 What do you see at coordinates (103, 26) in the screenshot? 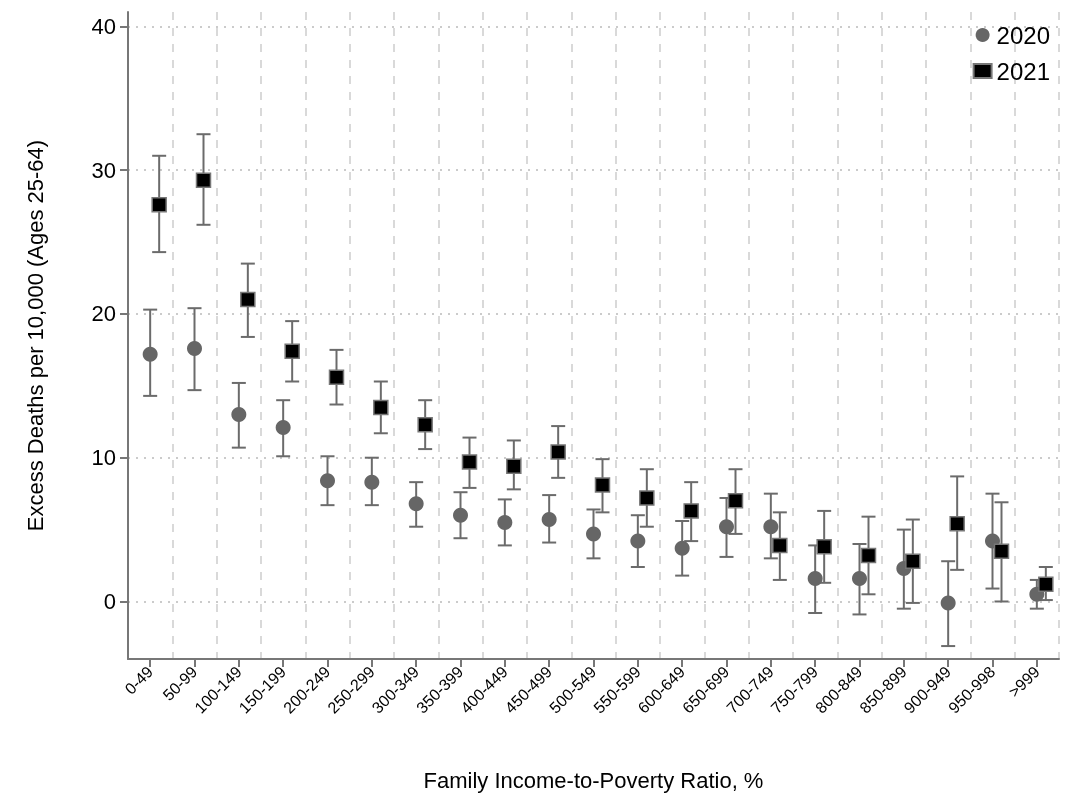
I see `y-tick-label: 40` at bounding box center [103, 26].